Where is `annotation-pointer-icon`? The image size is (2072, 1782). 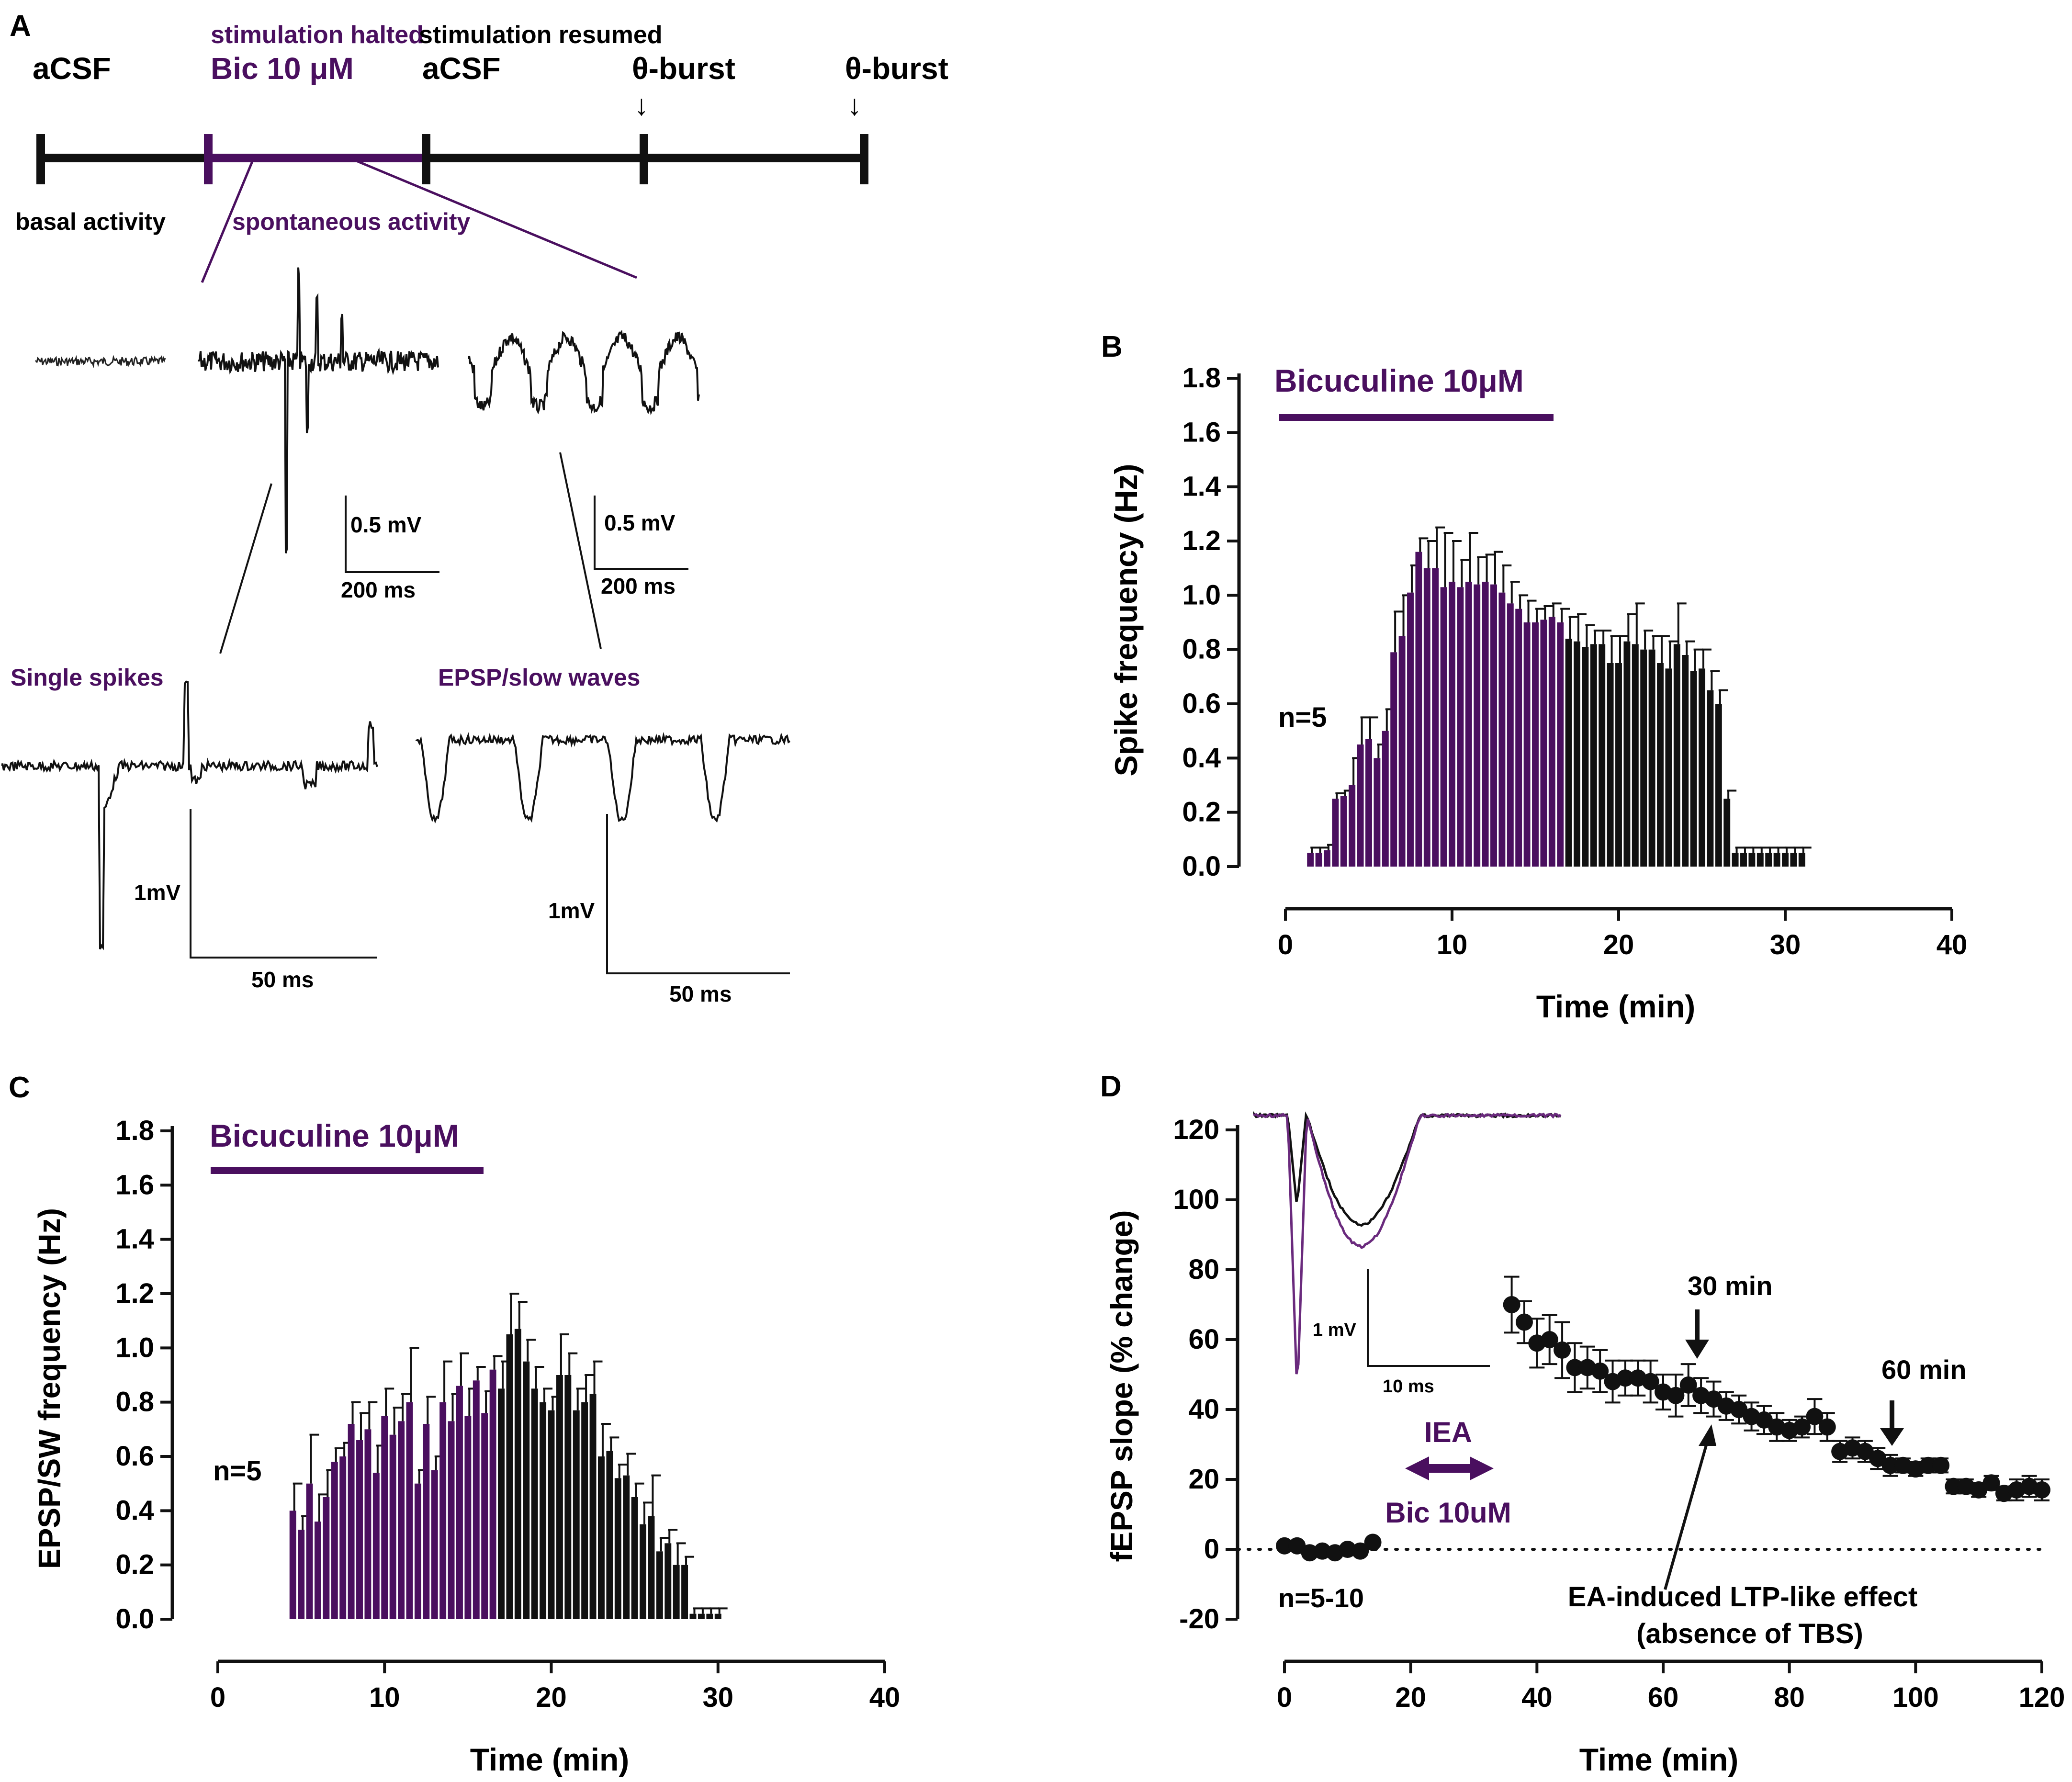 annotation-pointer-icon is located at coordinates (1707, 1435).